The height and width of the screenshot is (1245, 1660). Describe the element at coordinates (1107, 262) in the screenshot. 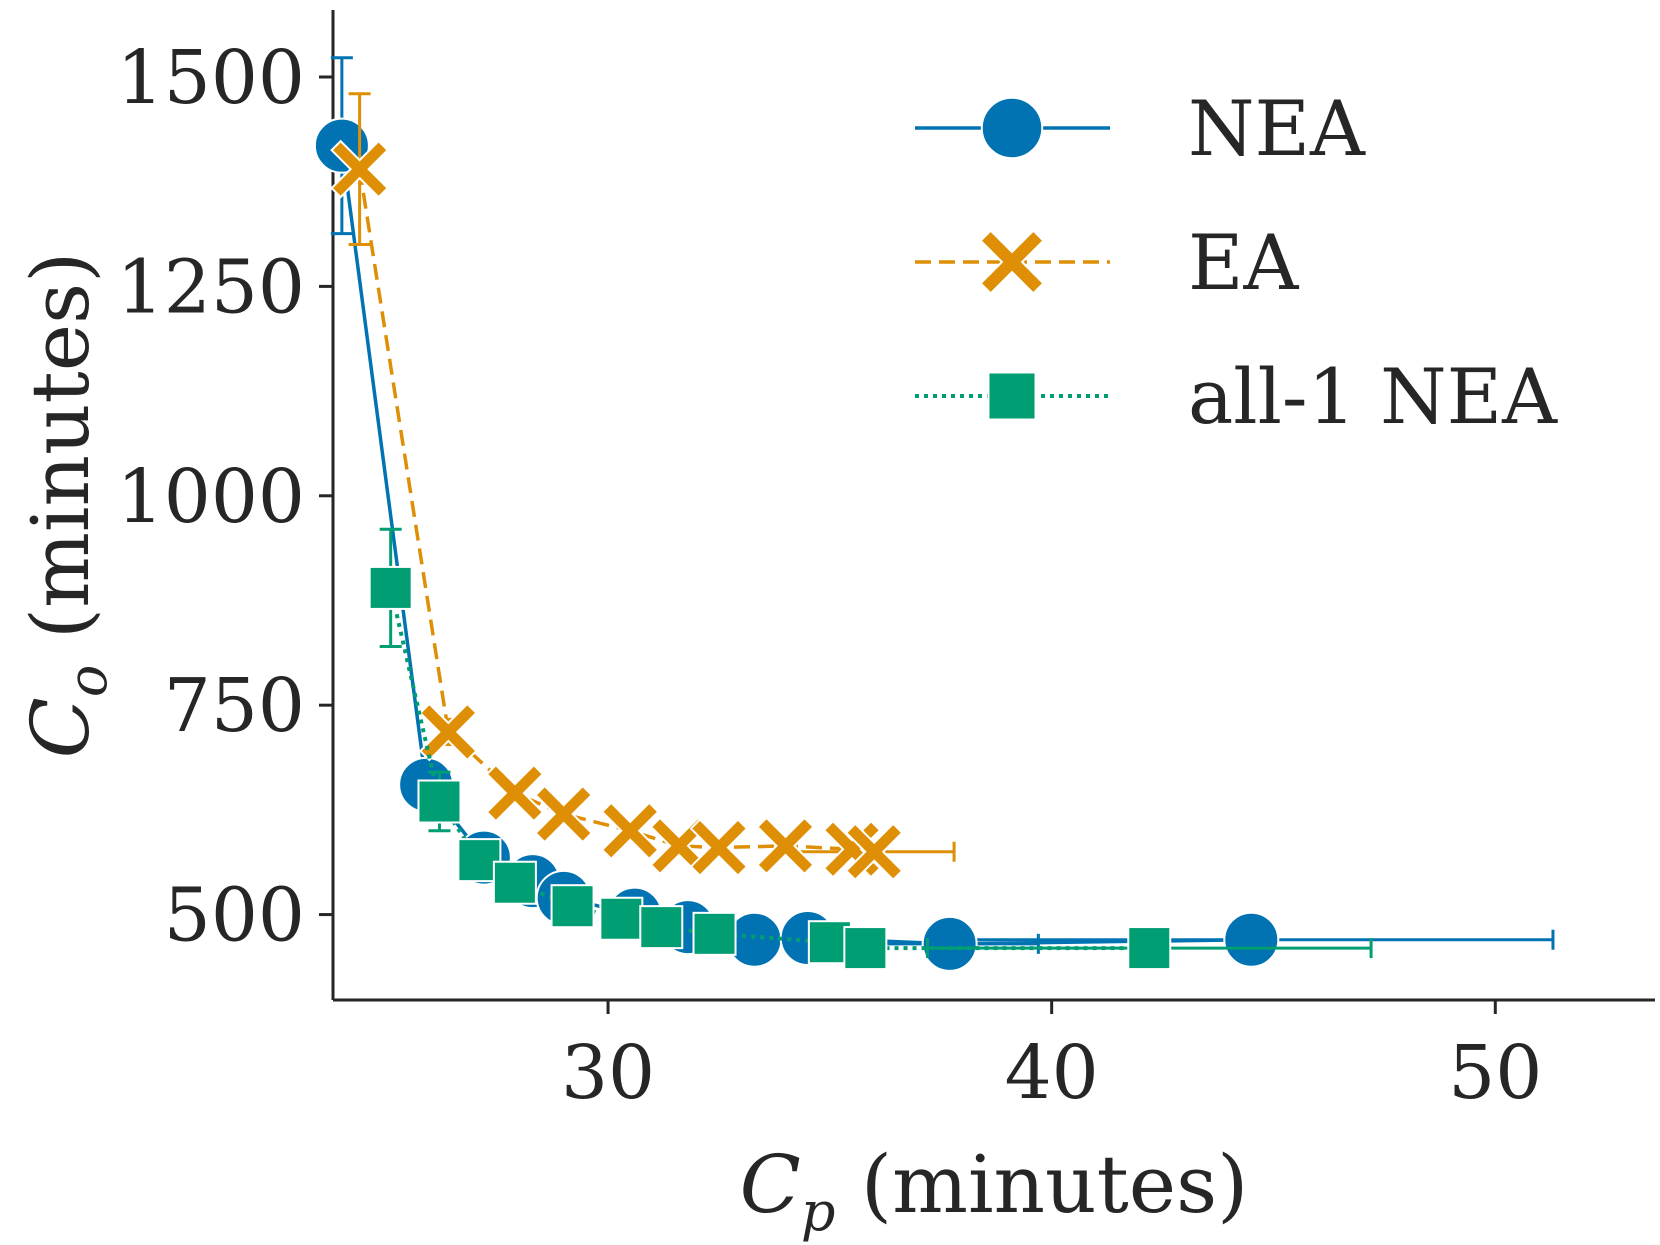

I see `legend-entry: EA` at that location.